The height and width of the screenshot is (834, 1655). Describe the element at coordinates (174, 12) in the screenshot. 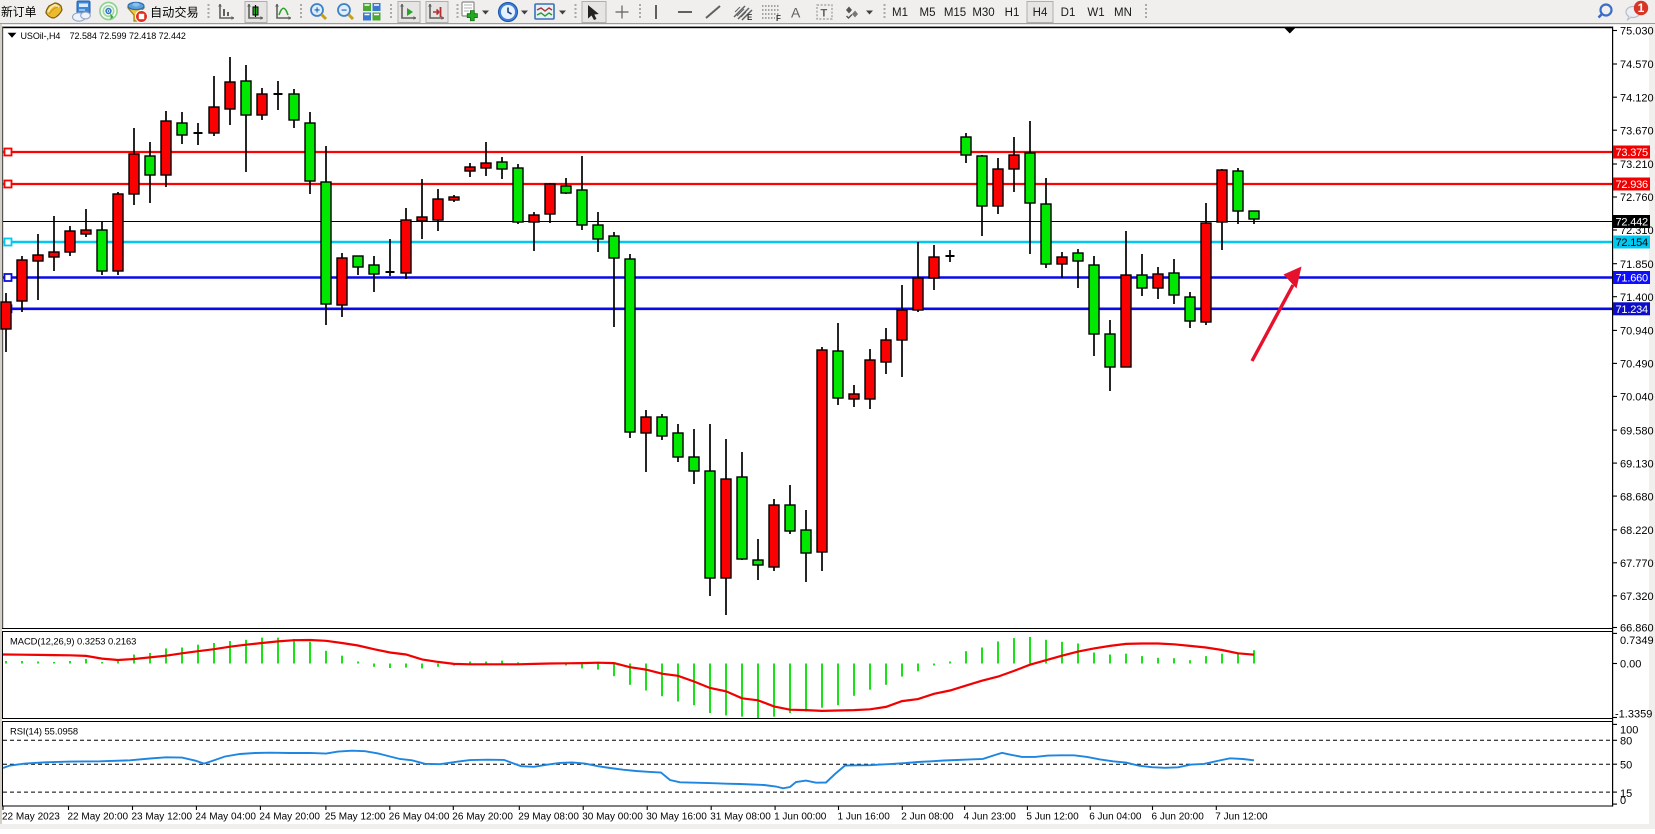

I see `svg-text: 自动交易` at that location.